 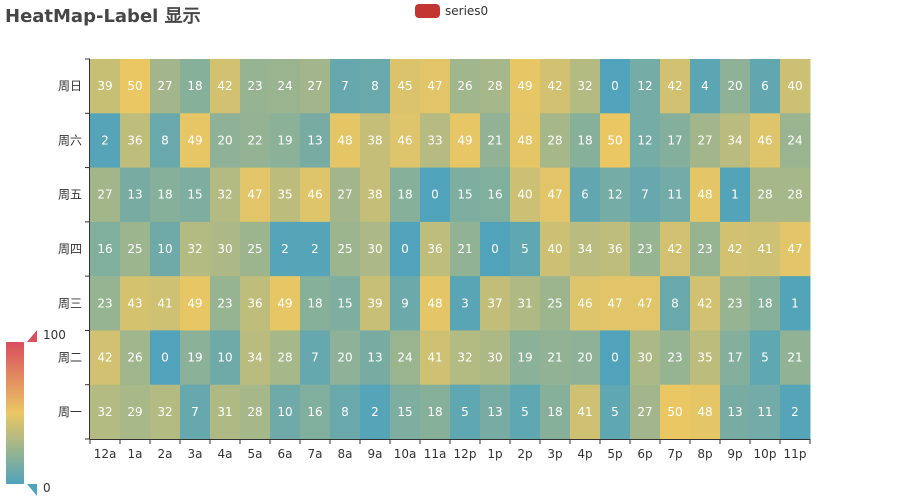 What do you see at coordinates (32, 336) in the screenshot?
I see `visual-map-max-handle` at bounding box center [32, 336].